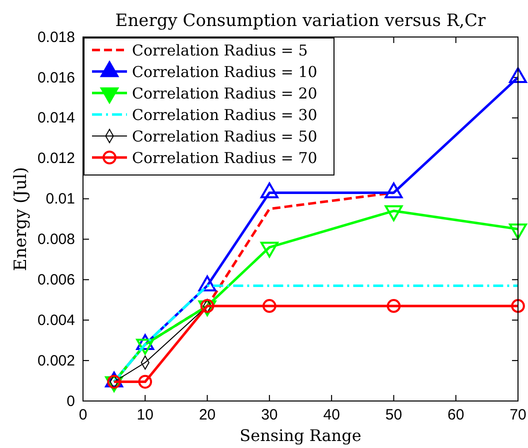 This screenshot has width=528, height=448. I want to click on x-tick-label: 10, so click(145, 415).